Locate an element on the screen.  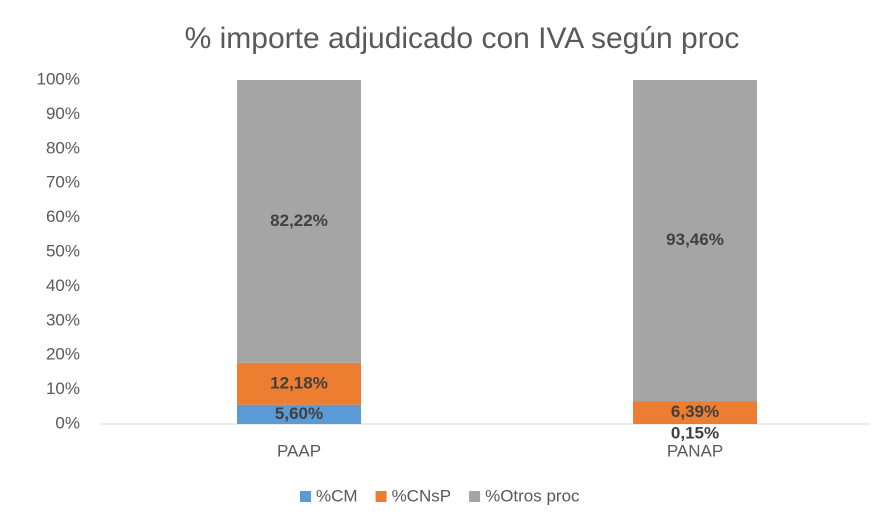
y-tick-label: 60% is located at coordinates (63, 216).